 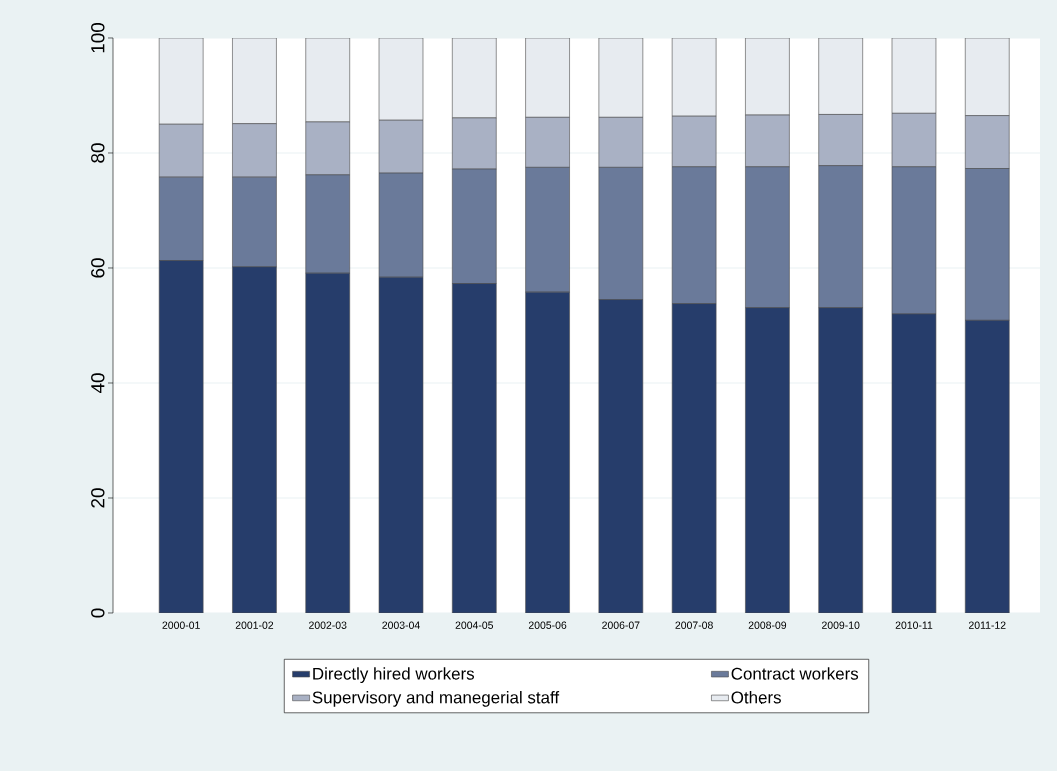 What do you see at coordinates (98, 498) in the screenshot?
I see `y-tick-label: 20` at bounding box center [98, 498].